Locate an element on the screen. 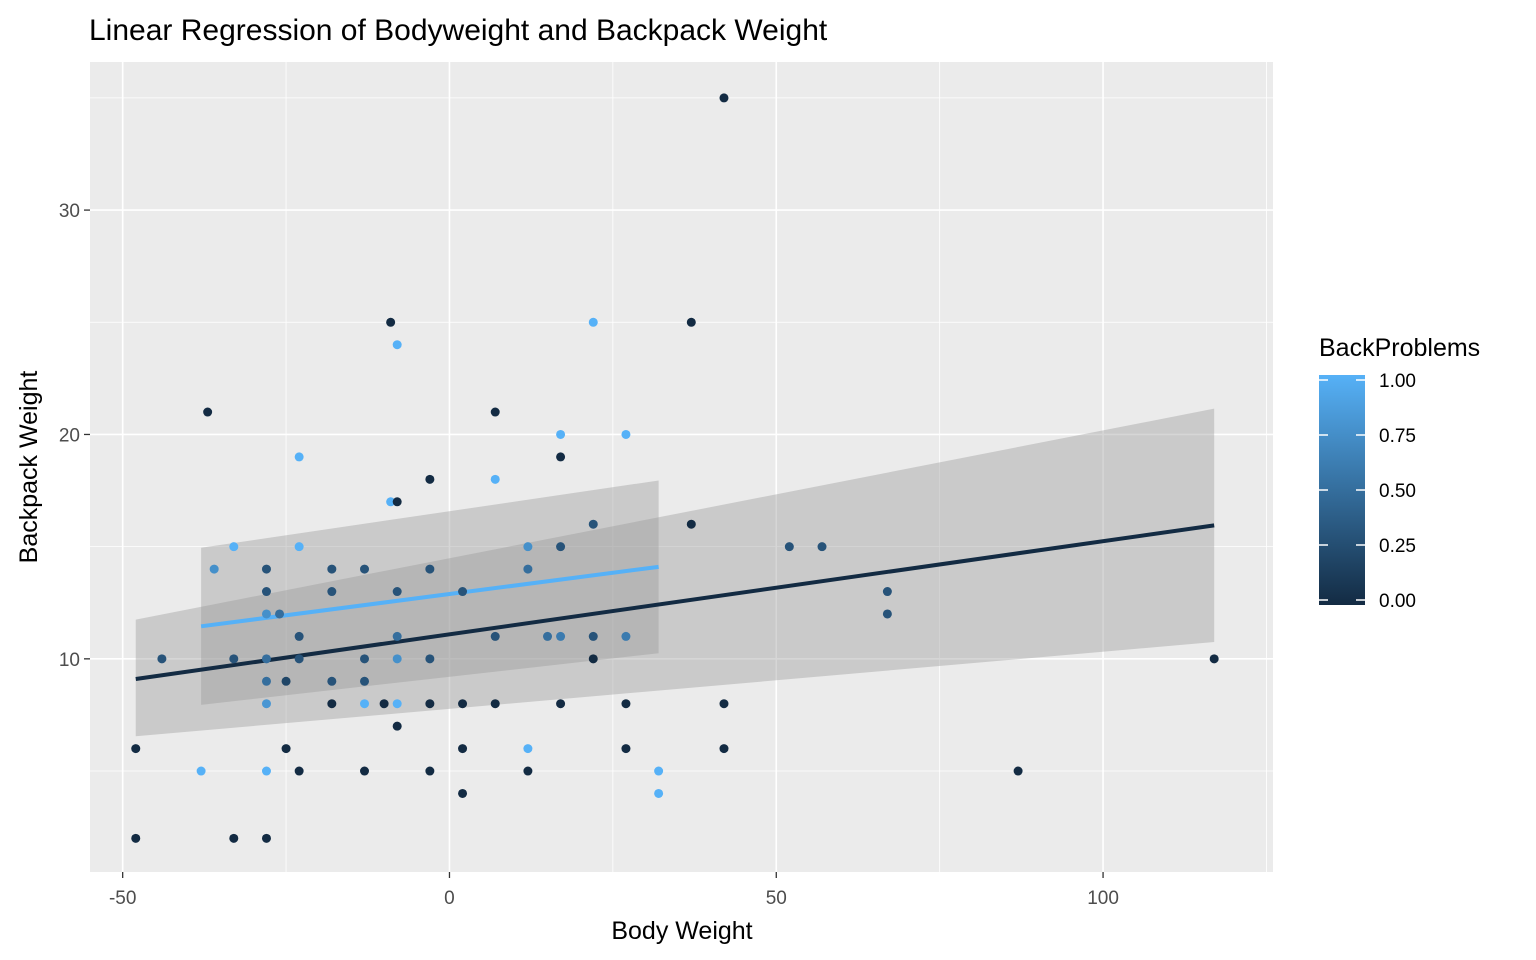 The height and width of the screenshot is (960, 1536). legend: BackProblems 0.00 0.25 0.50 0.75 1.00 is located at coordinates (1399, 473).